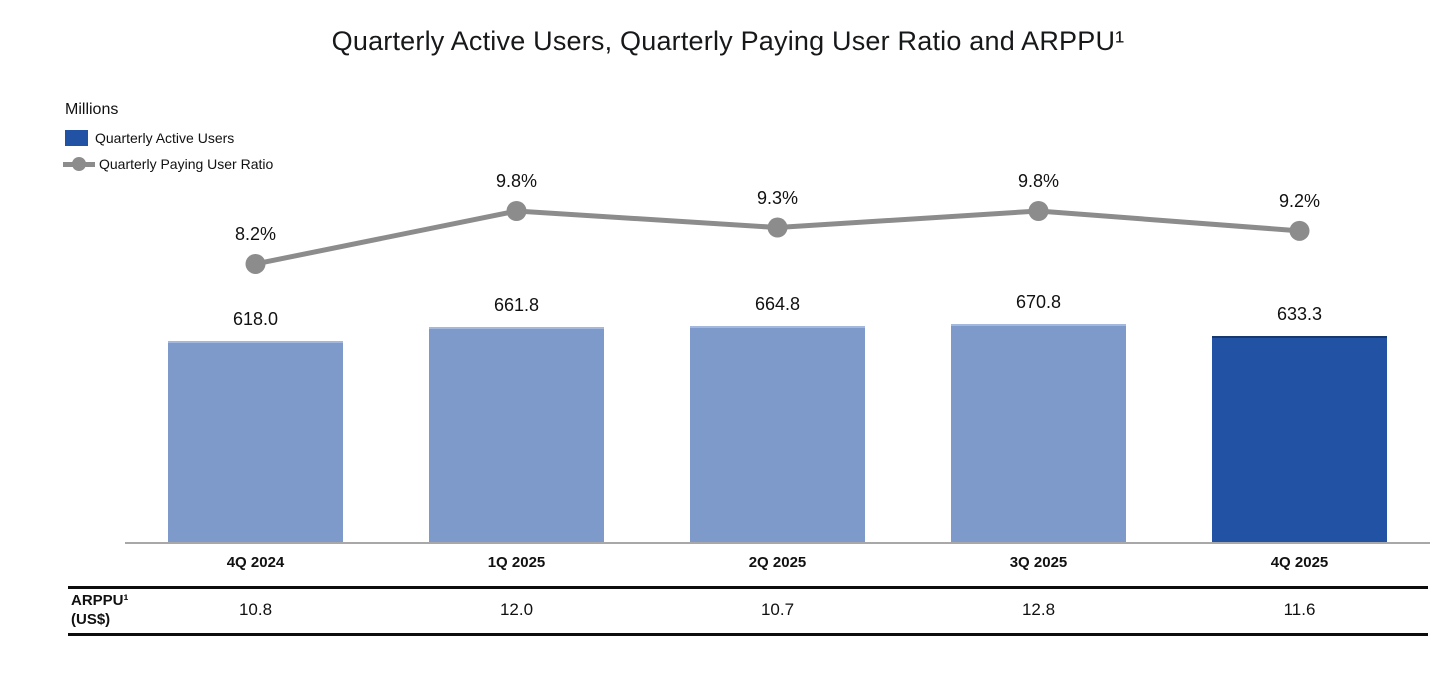 The width and height of the screenshot is (1456, 681). What do you see at coordinates (748, 634) in the screenshot?
I see `table-bottom-rule` at bounding box center [748, 634].